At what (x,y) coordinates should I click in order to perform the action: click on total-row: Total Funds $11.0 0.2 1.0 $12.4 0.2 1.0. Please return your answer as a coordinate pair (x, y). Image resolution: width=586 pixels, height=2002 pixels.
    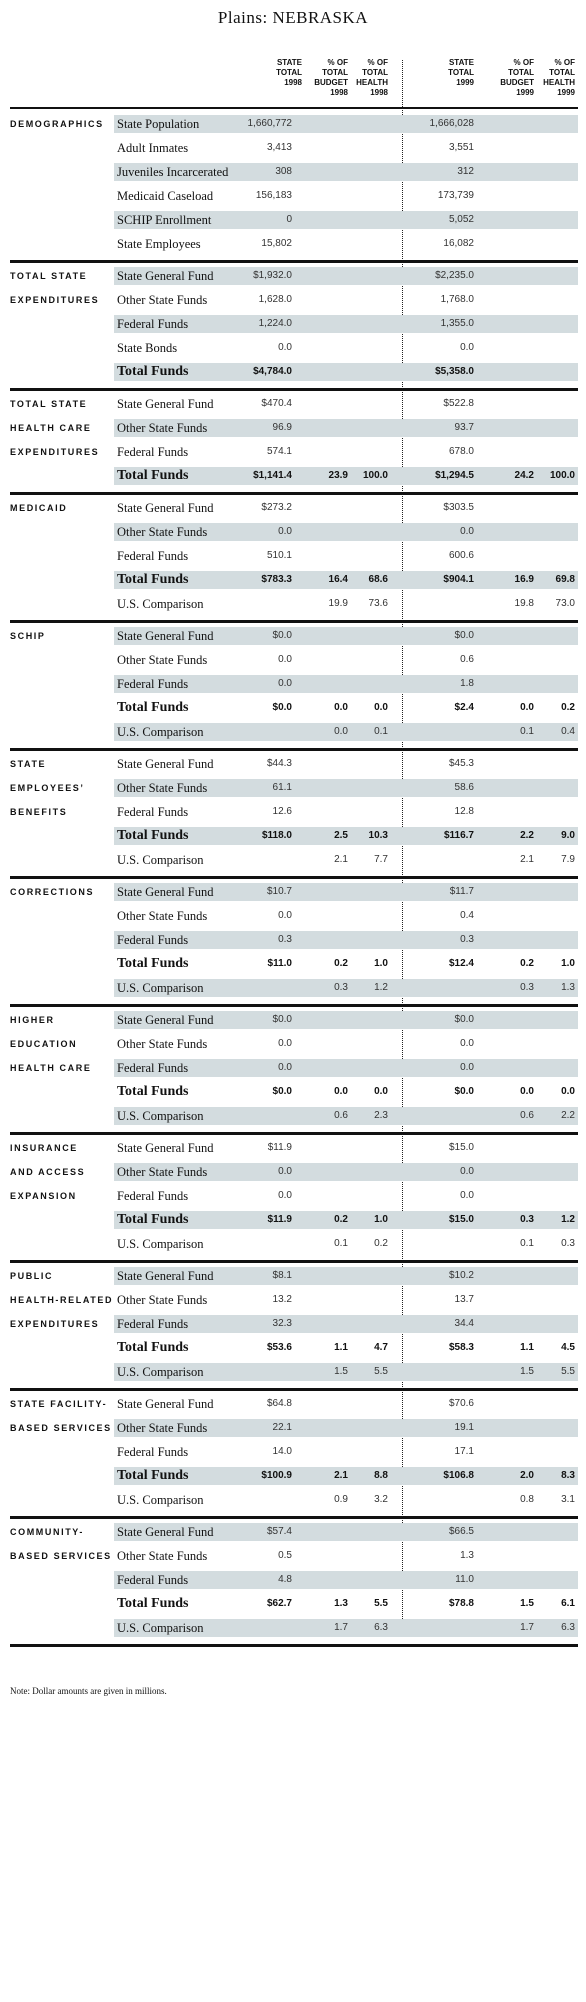
    Looking at the image, I should click on (346, 964).